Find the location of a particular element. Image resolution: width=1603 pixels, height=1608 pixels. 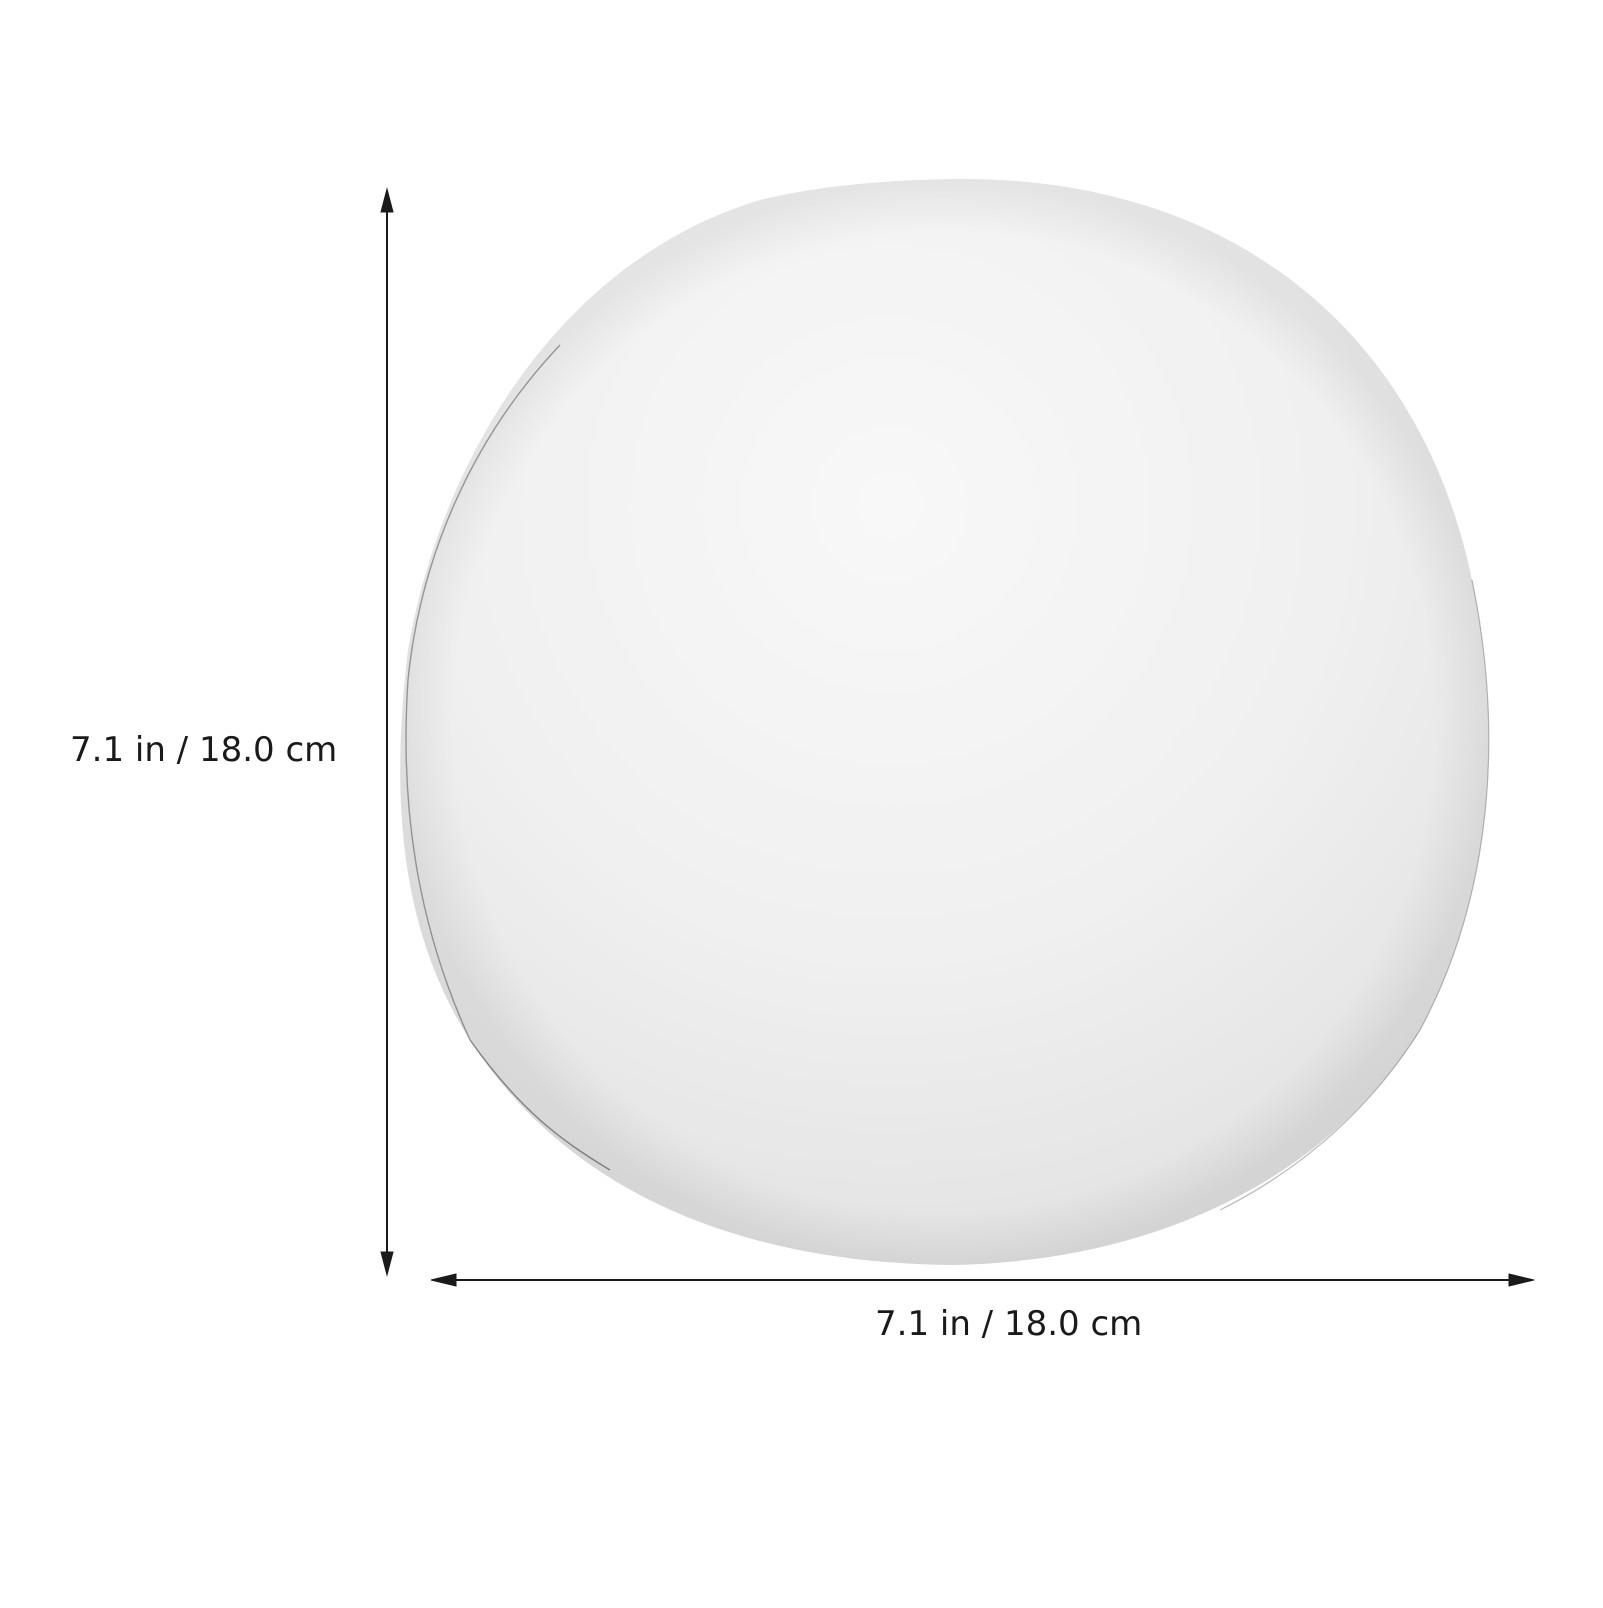

width-dimension-line is located at coordinates (982, 1280).